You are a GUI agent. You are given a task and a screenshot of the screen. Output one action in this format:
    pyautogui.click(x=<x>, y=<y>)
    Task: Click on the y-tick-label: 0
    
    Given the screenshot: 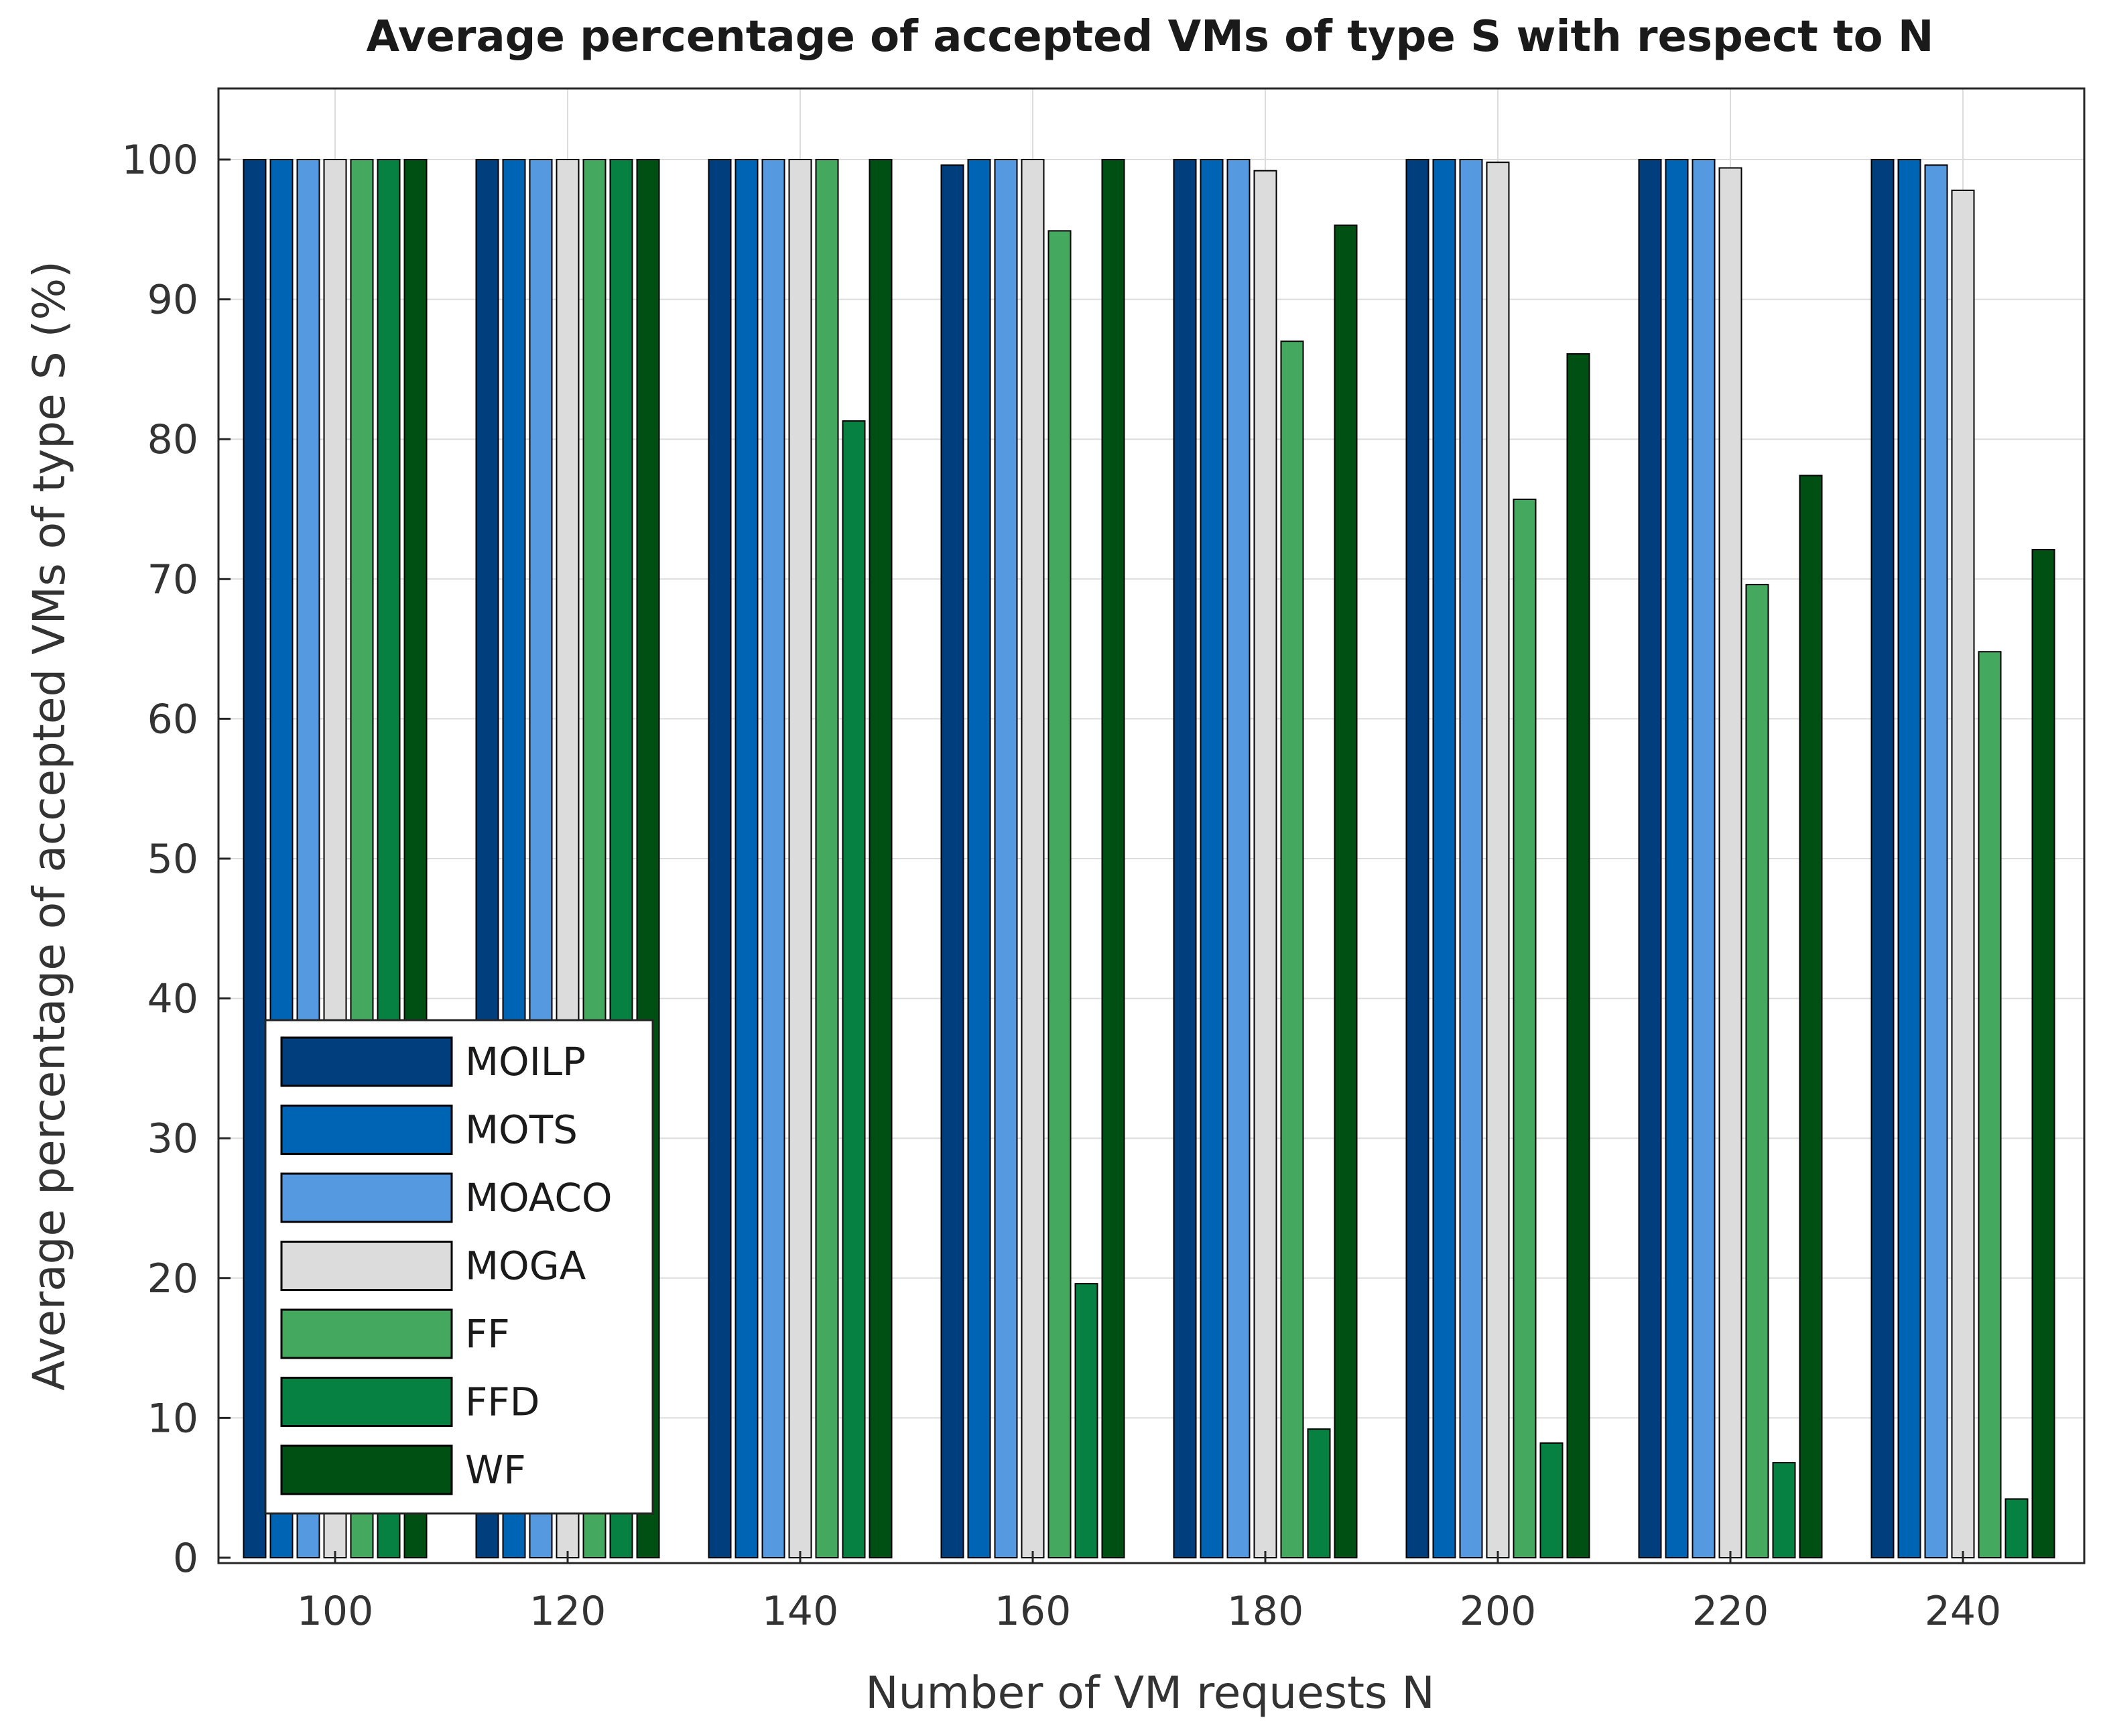 What is the action you would take?
    pyautogui.click(x=185, y=1559)
    